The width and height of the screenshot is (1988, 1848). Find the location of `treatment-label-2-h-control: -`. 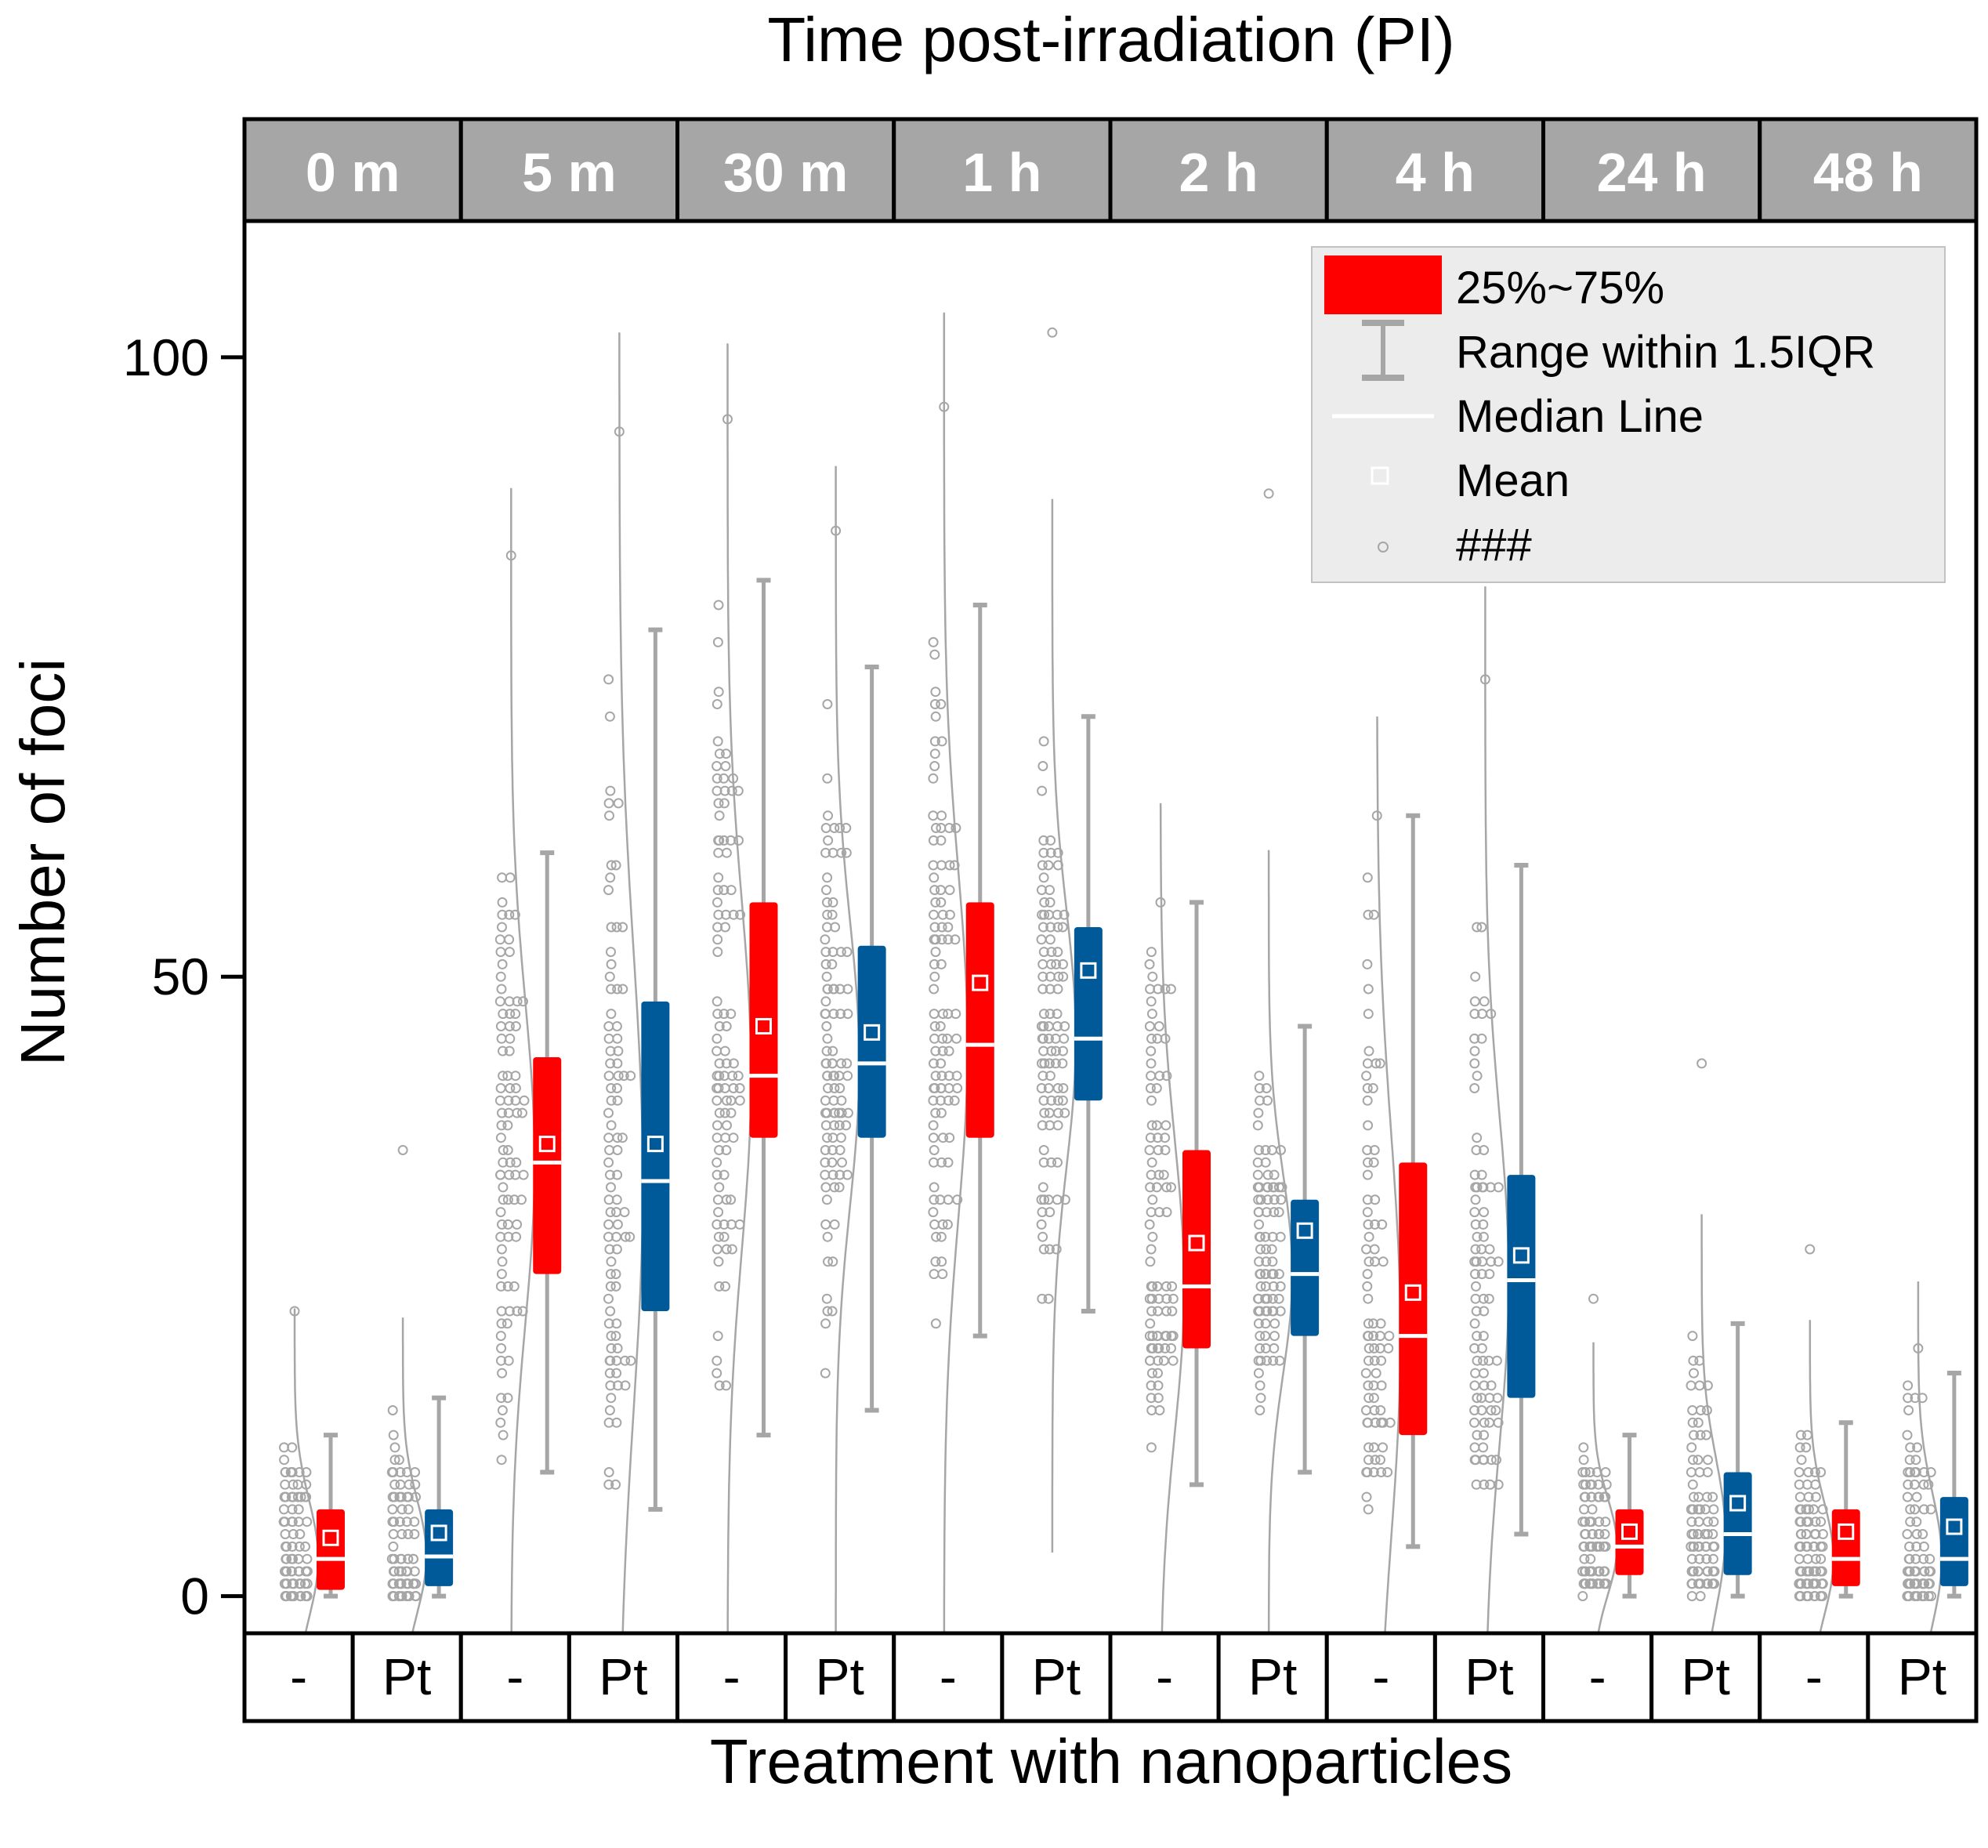

treatment-label-2-h-control: - is located at coordinates (1164, 1676).